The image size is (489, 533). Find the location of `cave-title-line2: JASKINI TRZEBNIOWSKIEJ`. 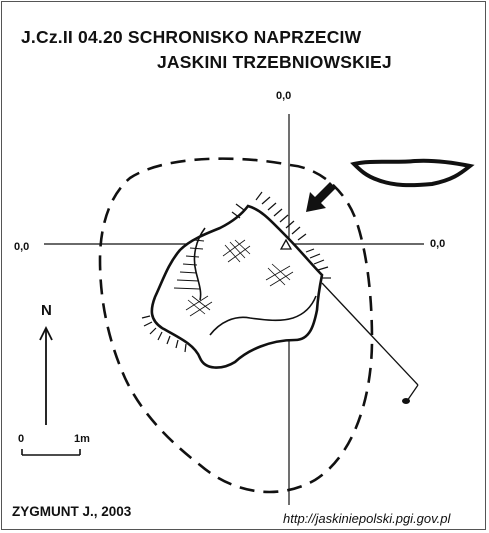

cave-title-line2: JASKINI TRZEBNIOWSKIEJ is located at coordinates (274, 62).